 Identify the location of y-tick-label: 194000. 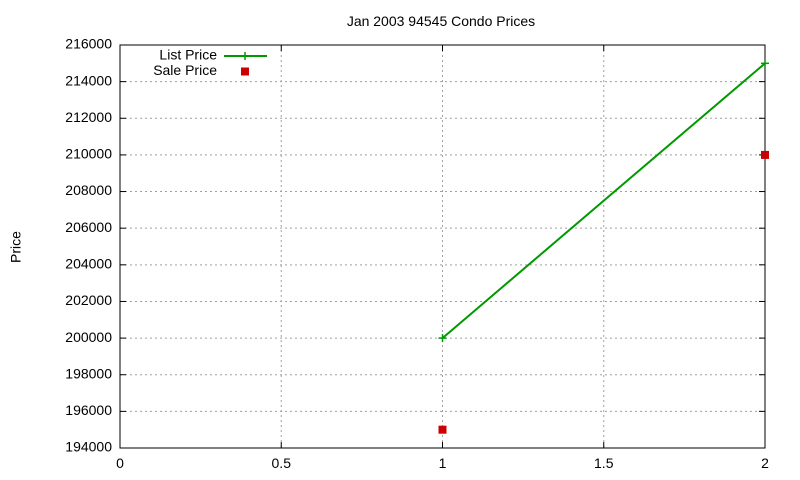
(88, 447).